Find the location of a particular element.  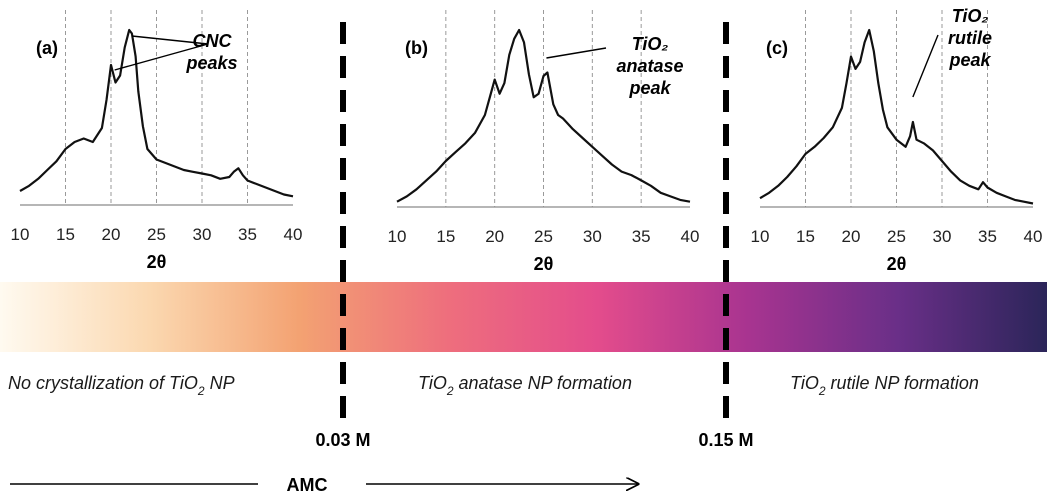

amc-arrow-label: AMC is located at coordinates (307, 484).